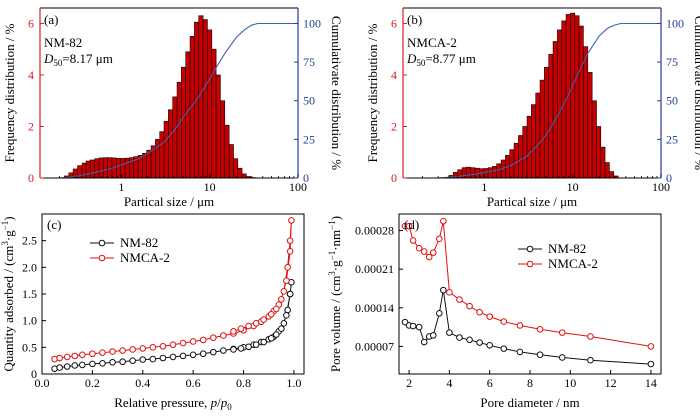  What do you see at coordinates (530, 383) in the screenshot?
I see `x-tick-label: 8` at bounding box center [530, 383].